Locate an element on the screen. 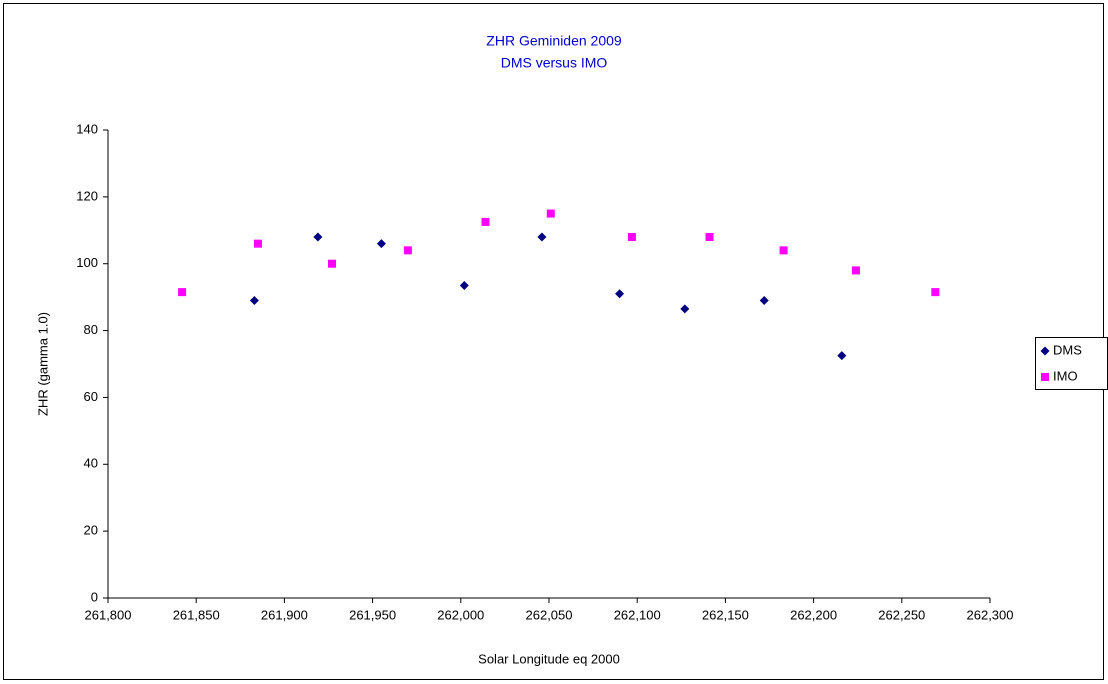 This screenshot has height=684, width=1108. x-tick-label: 262,100 is located at coordinates (637, 614).